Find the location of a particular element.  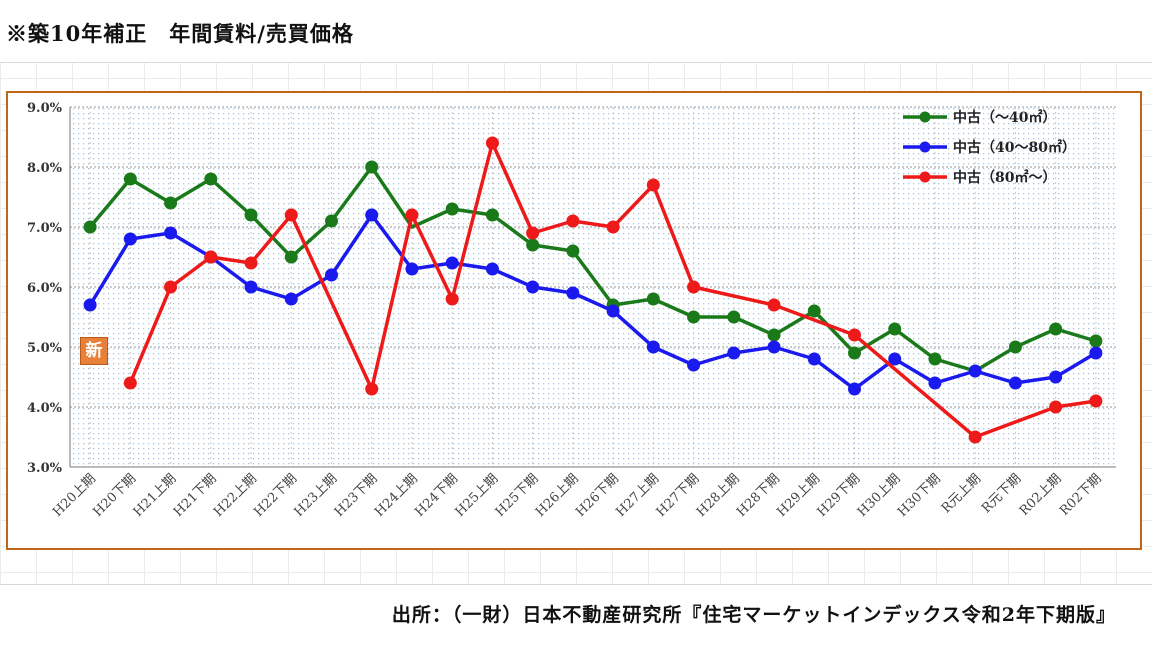

y-tick-label: 4.0% is located at coordinates (45, 408).